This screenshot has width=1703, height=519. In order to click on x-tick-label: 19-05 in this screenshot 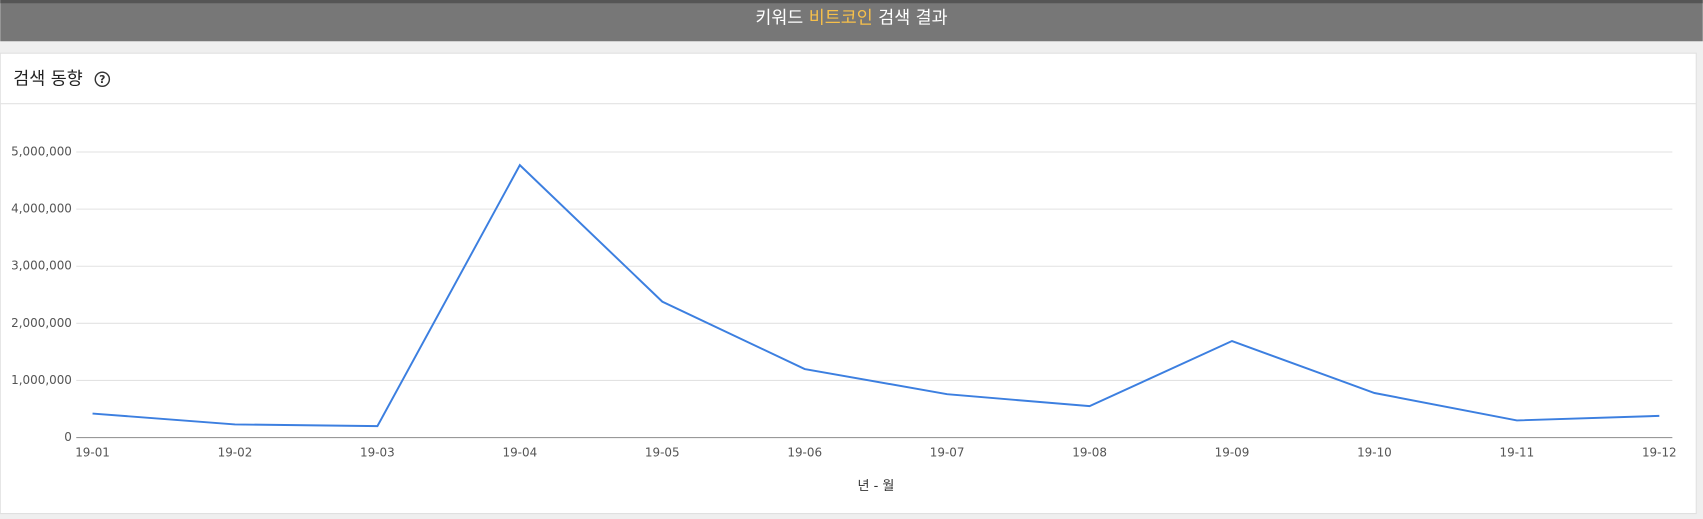, I will do `click(662, 452)`.